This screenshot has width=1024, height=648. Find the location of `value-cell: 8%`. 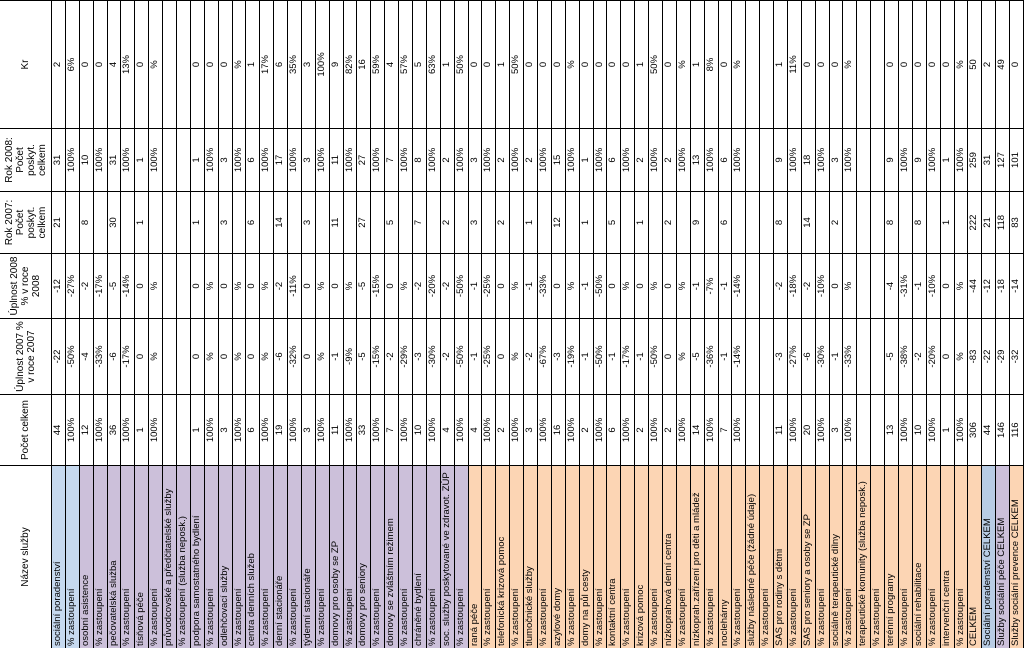

value-cell: 8% is located at coordinates (711, 64).